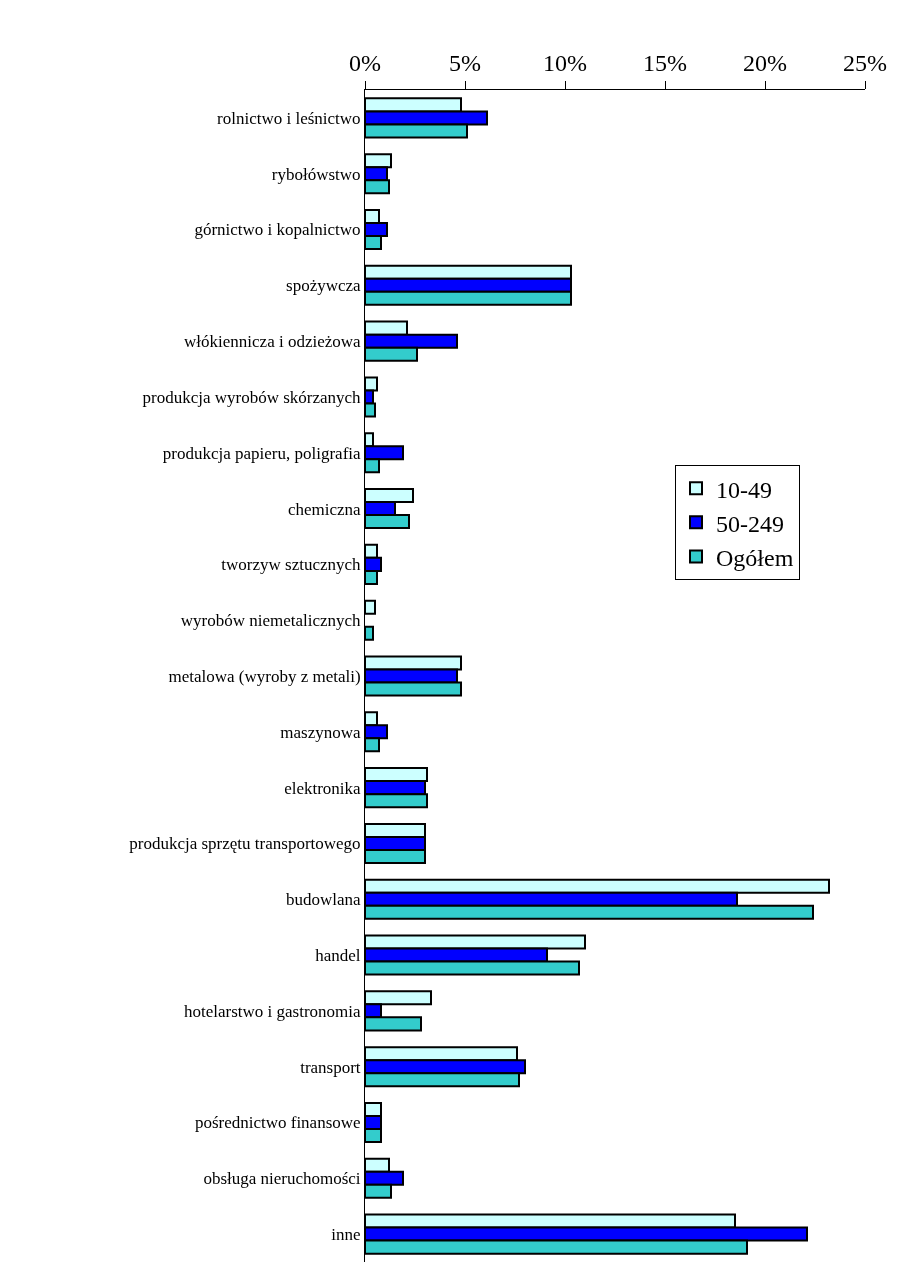 This screenshot has height=1267, width=901. Describe the element at coordinates (324, 286) in the screenshot. I see `y-tick-label: spożywcza` at that location.